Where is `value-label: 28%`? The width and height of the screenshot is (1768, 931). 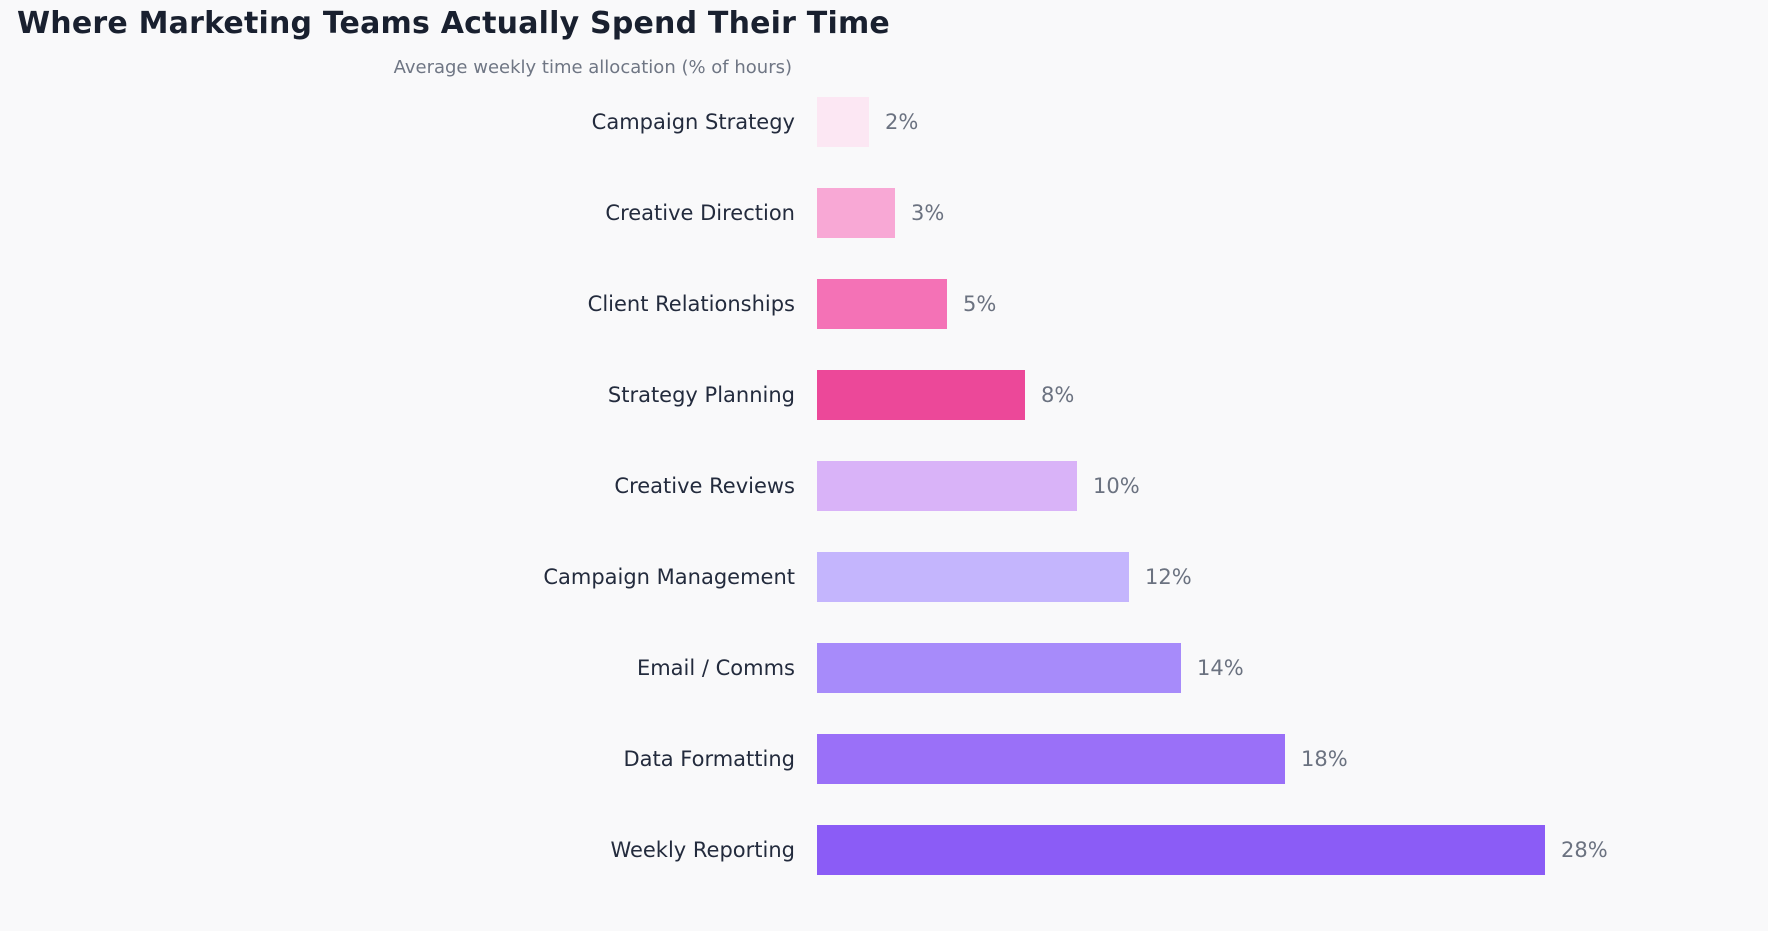 value-label: 28% is located at coordinates (1584, 850).